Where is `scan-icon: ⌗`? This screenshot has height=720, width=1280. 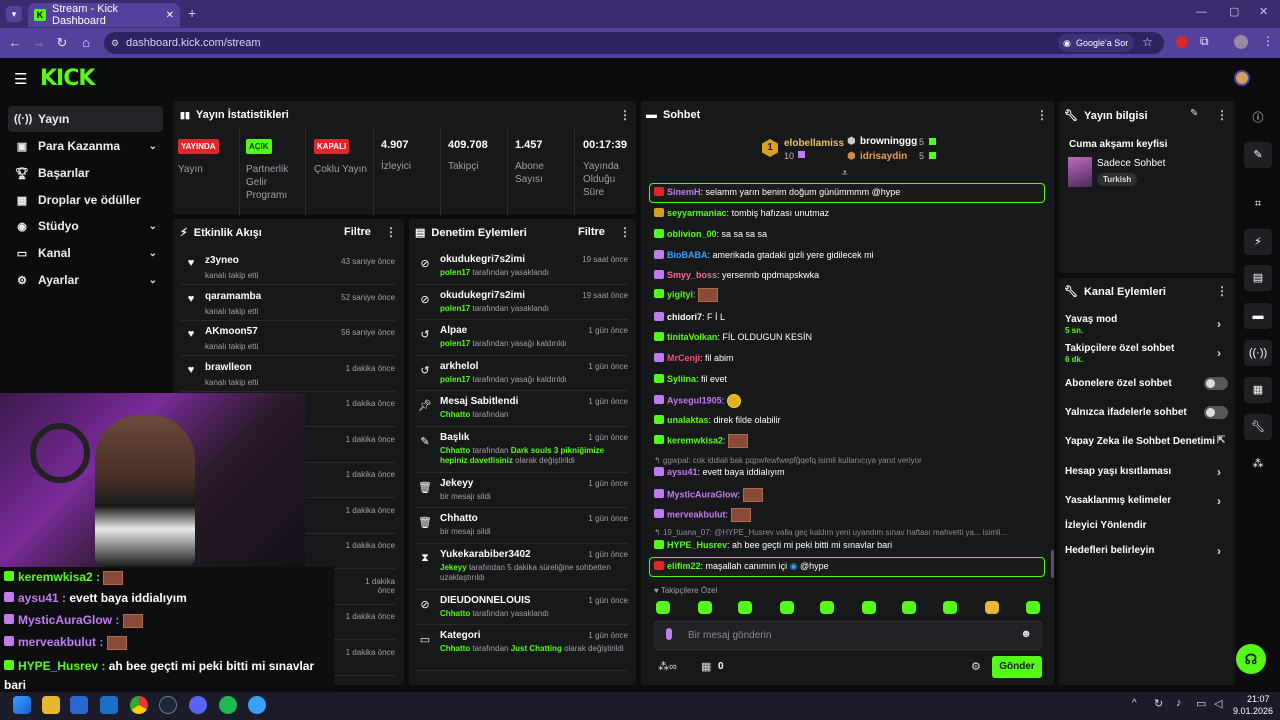 scan-icon: ⌗ is located at coordinates (1258, 204).